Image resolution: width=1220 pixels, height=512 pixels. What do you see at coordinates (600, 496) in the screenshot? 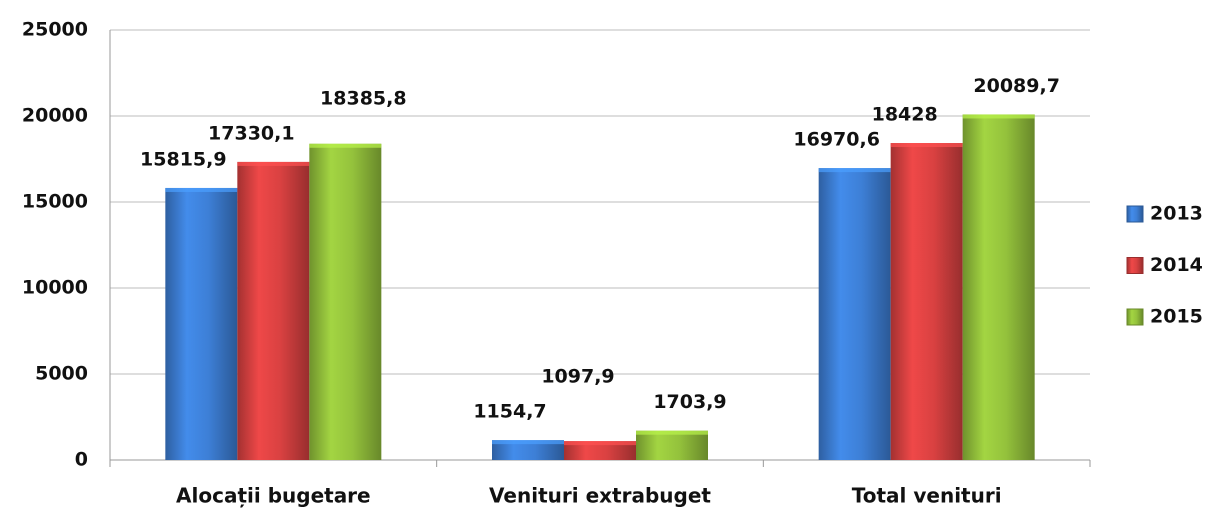
I see `x-tick-label: Venituri extrabuget` at bounding box center [600, 496].